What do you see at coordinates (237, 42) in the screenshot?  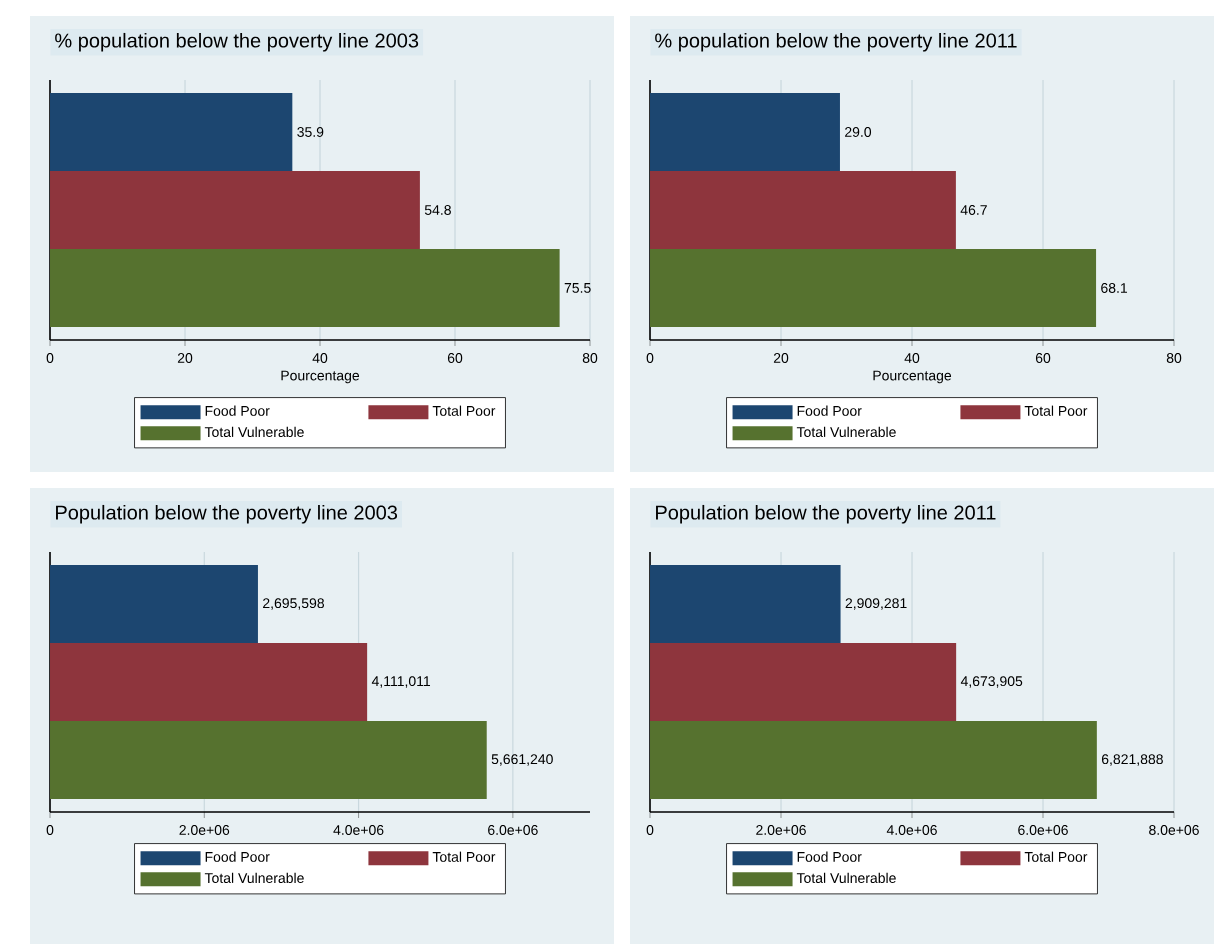 I see `chart-title: % population below the poverty line 2003` at bounding box center [237, 42].